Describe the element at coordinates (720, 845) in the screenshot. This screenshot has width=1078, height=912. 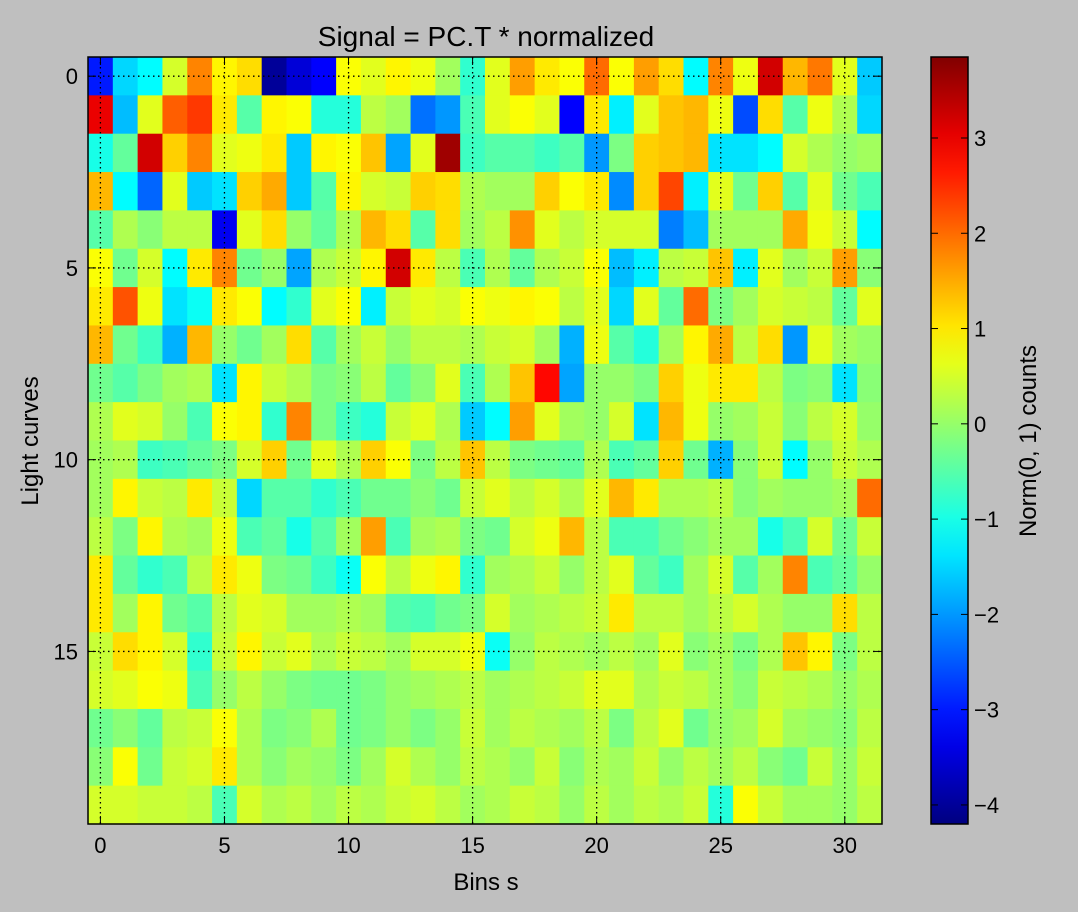
I see `x-tick-label: 25` at that location.